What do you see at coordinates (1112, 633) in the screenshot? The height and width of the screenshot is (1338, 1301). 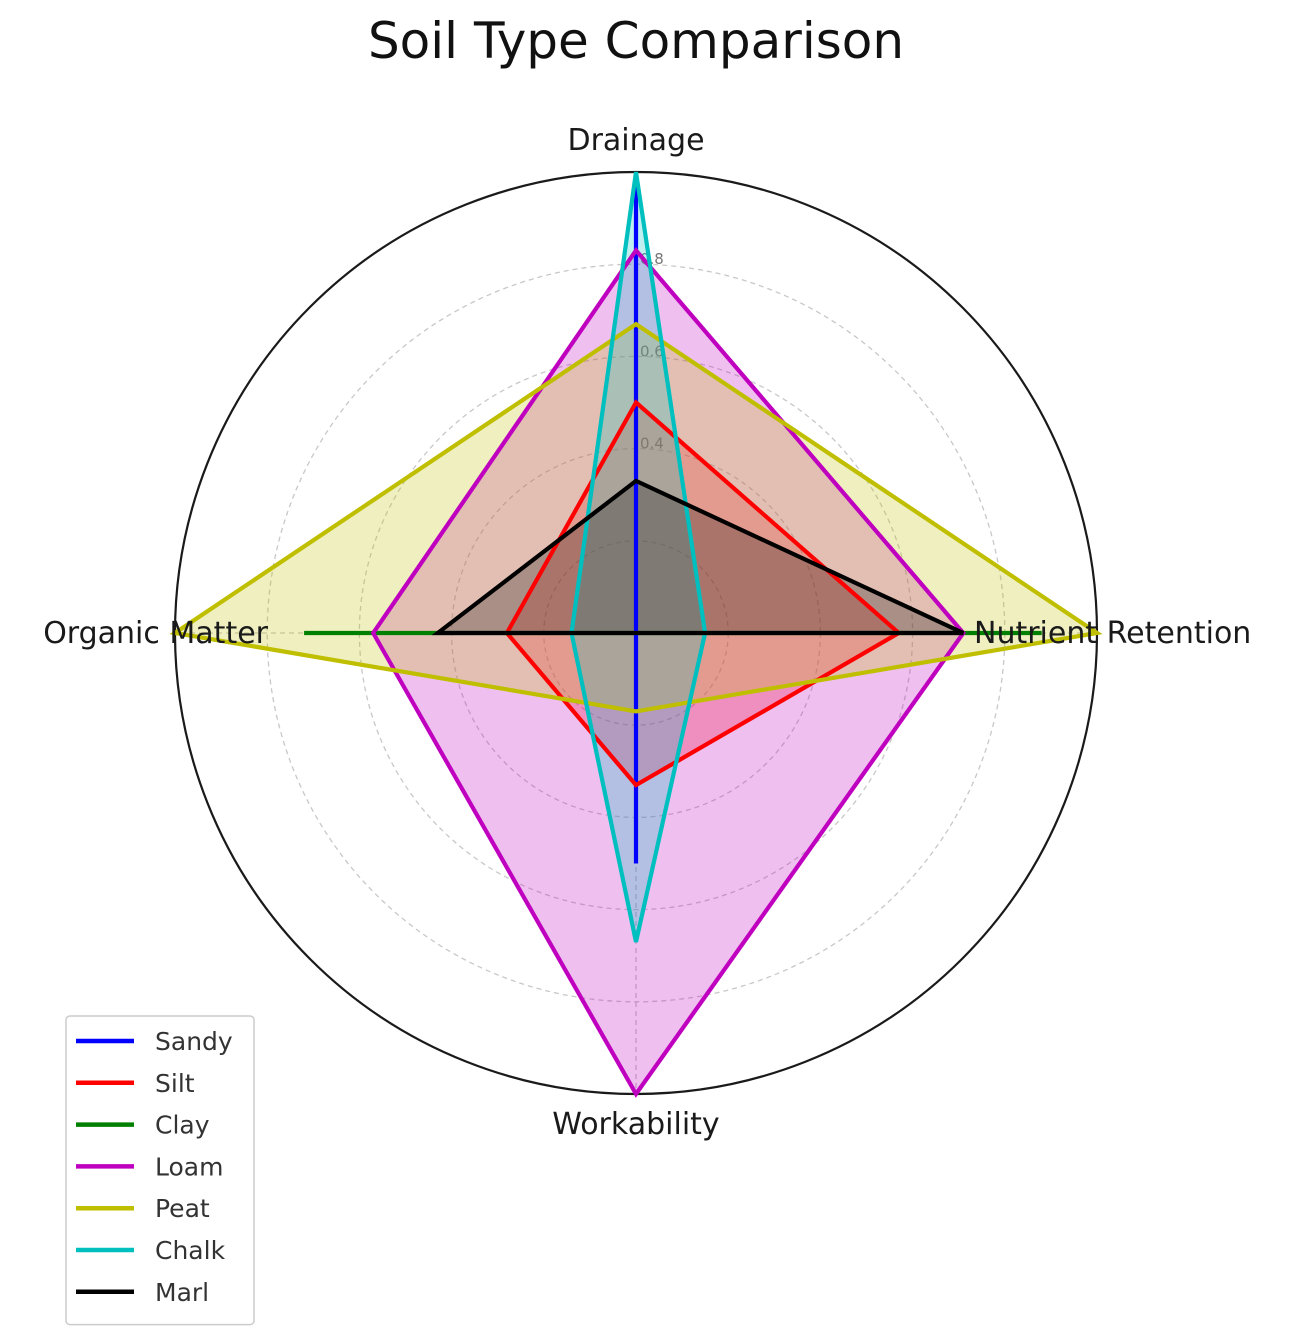 I see `axis-label-nutrient-retention: Nutrient Retention` at bounding box center [1112, 633].